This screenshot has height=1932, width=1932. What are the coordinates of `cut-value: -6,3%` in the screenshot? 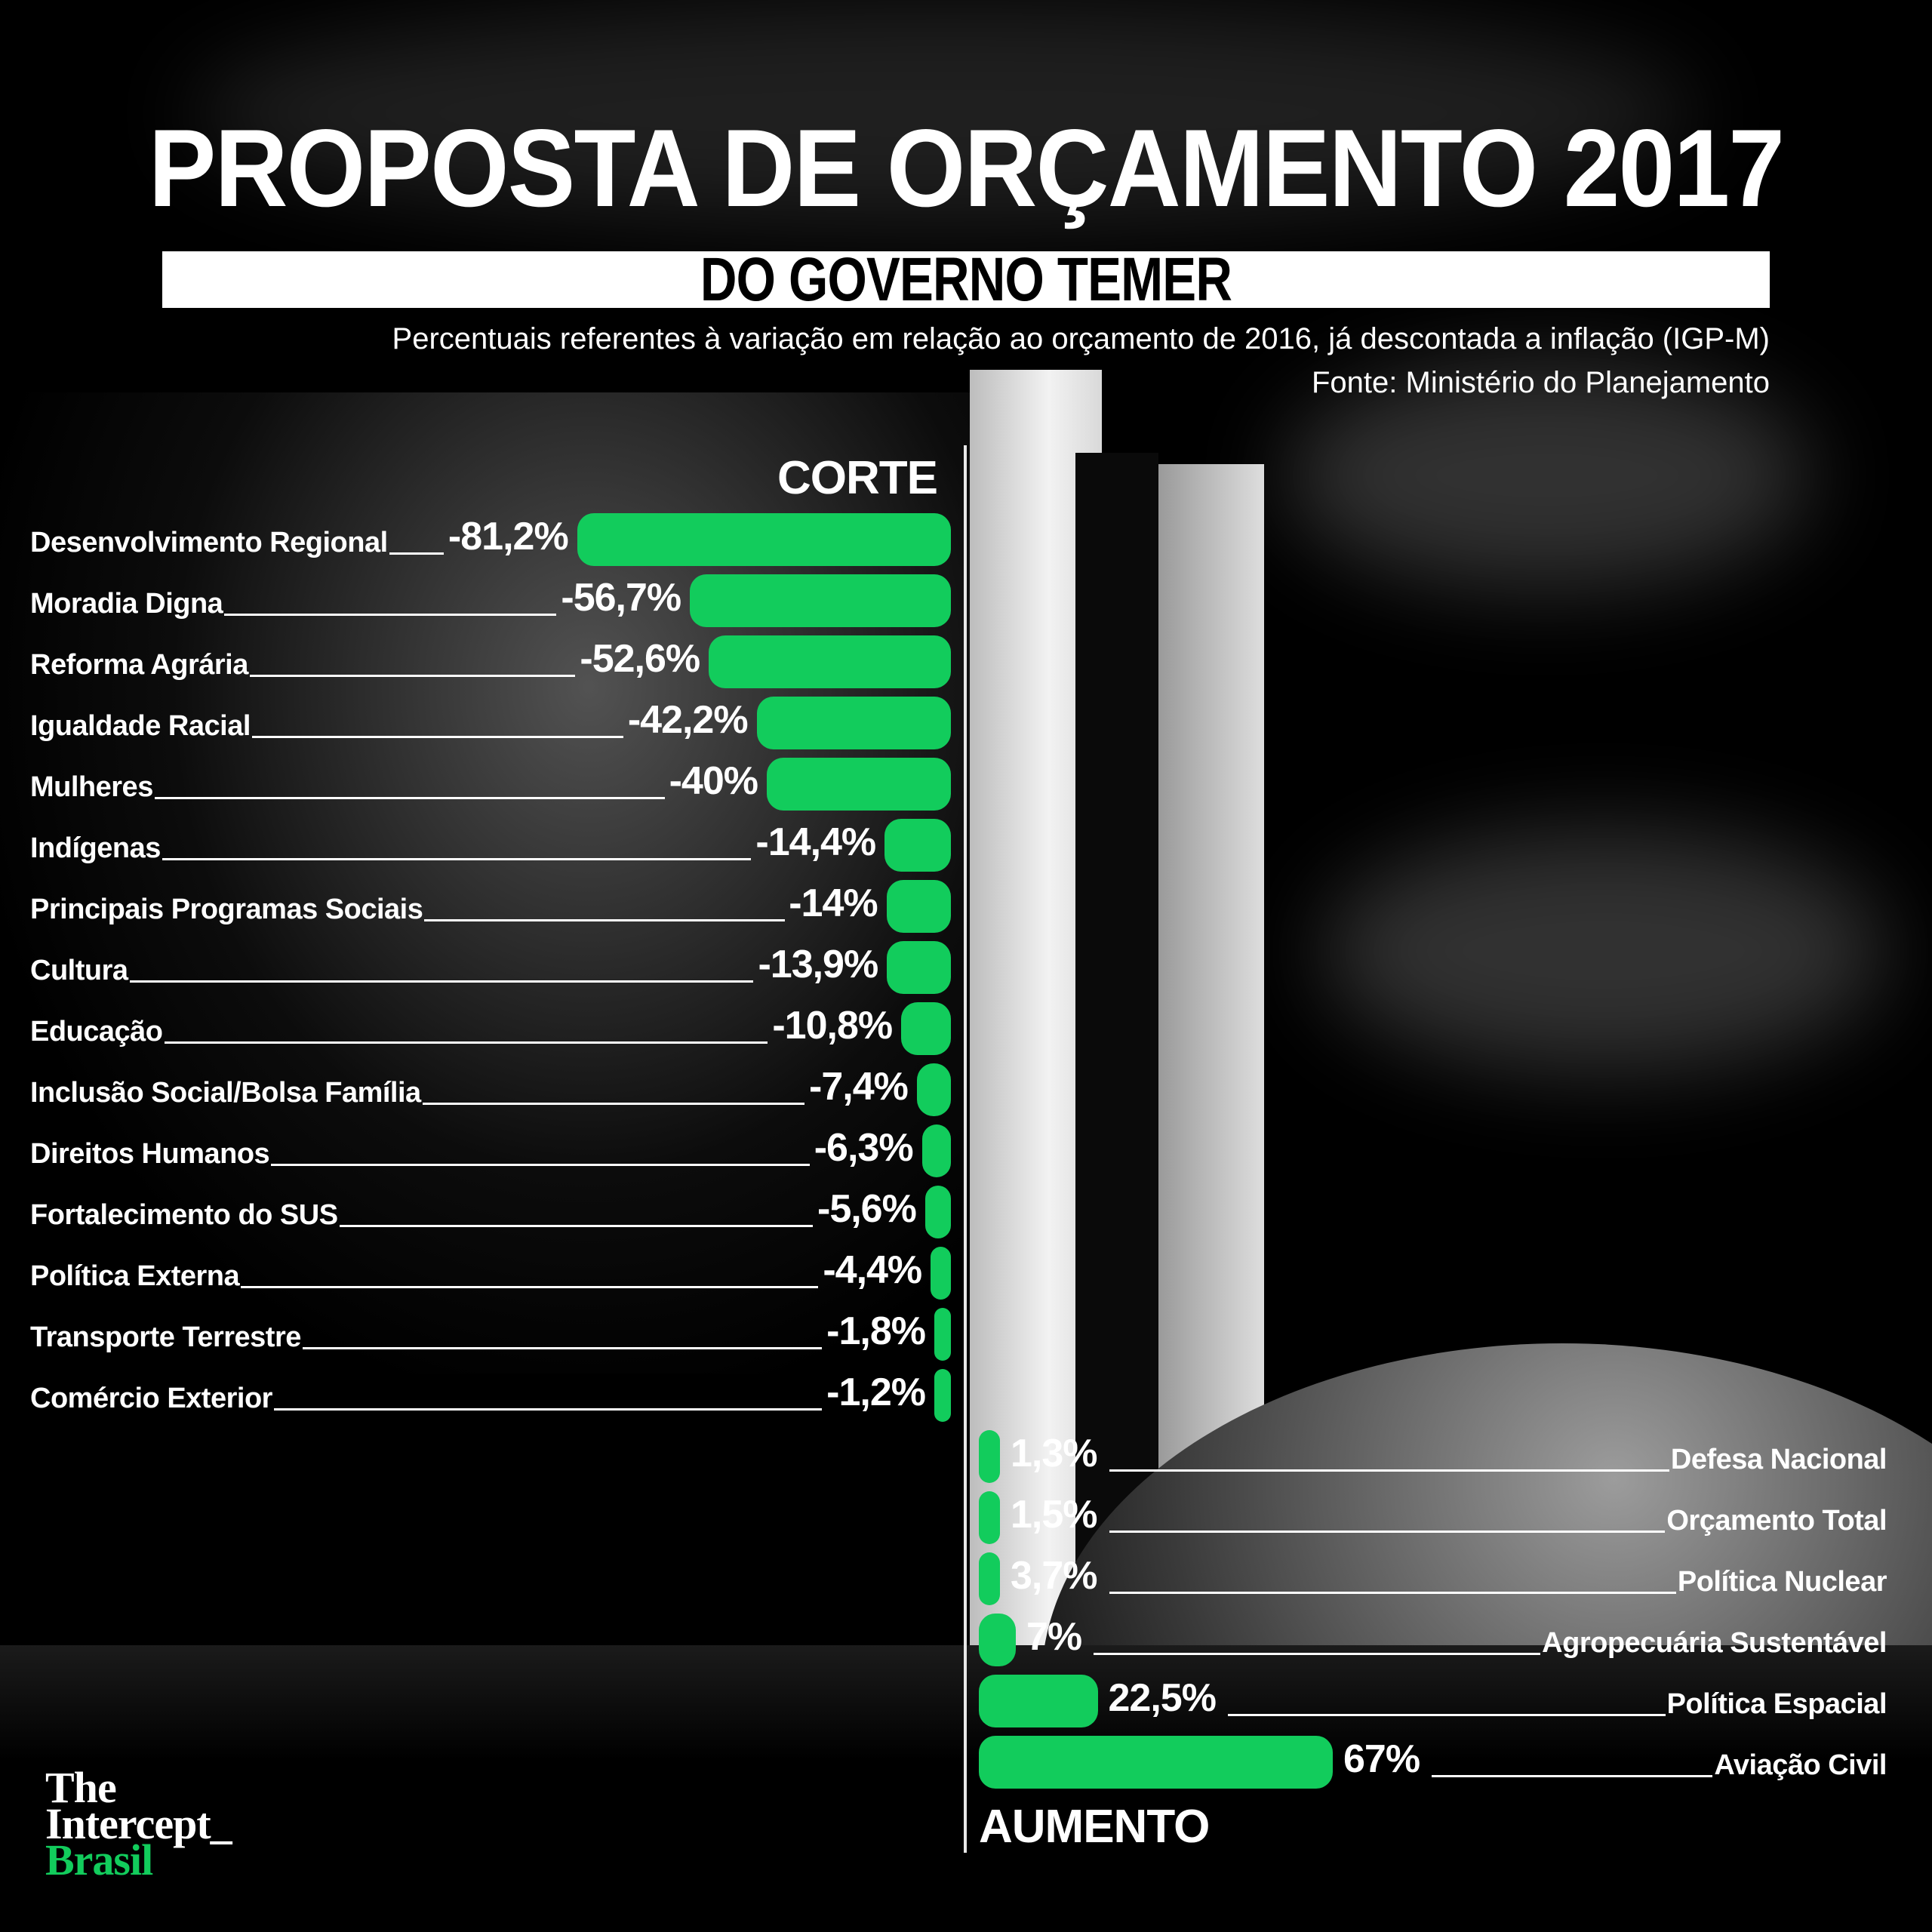 It's located at (864, 1148).